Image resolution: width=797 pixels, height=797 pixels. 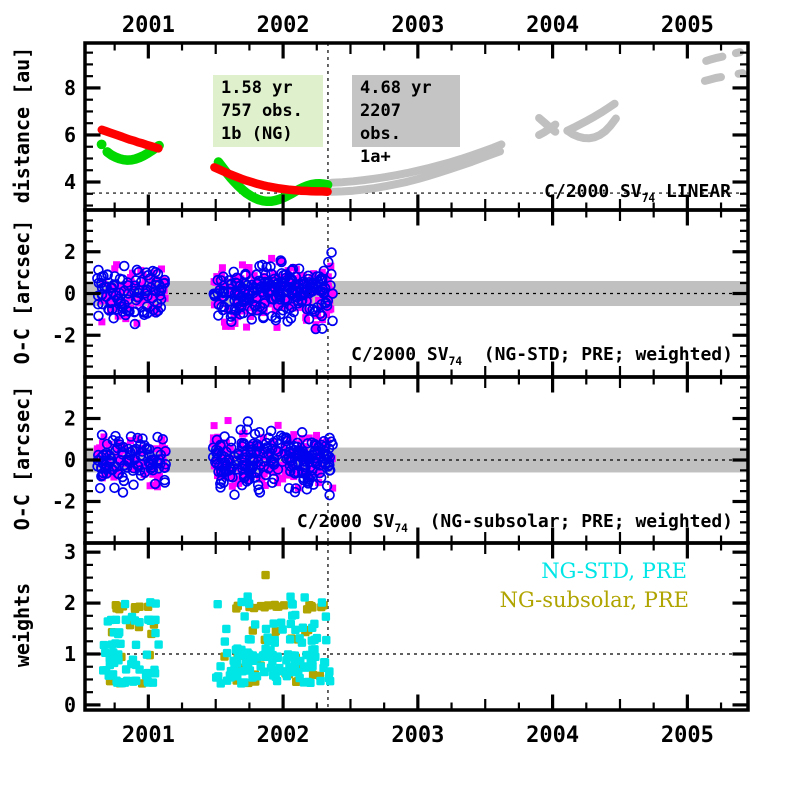 I want to click on x-tick-label-top: 2005, so click(x=687, y=25).